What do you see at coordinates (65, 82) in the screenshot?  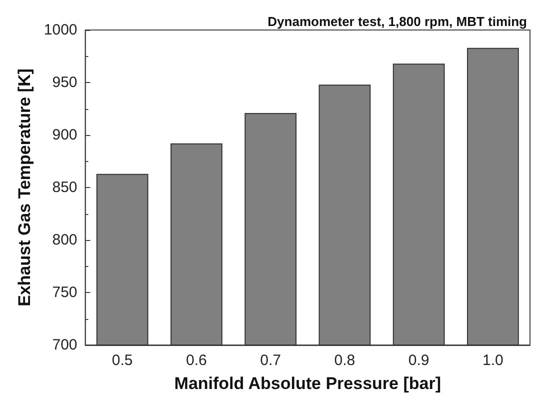 I see `y-tick-label: 950` at bounding box center [65, 82].